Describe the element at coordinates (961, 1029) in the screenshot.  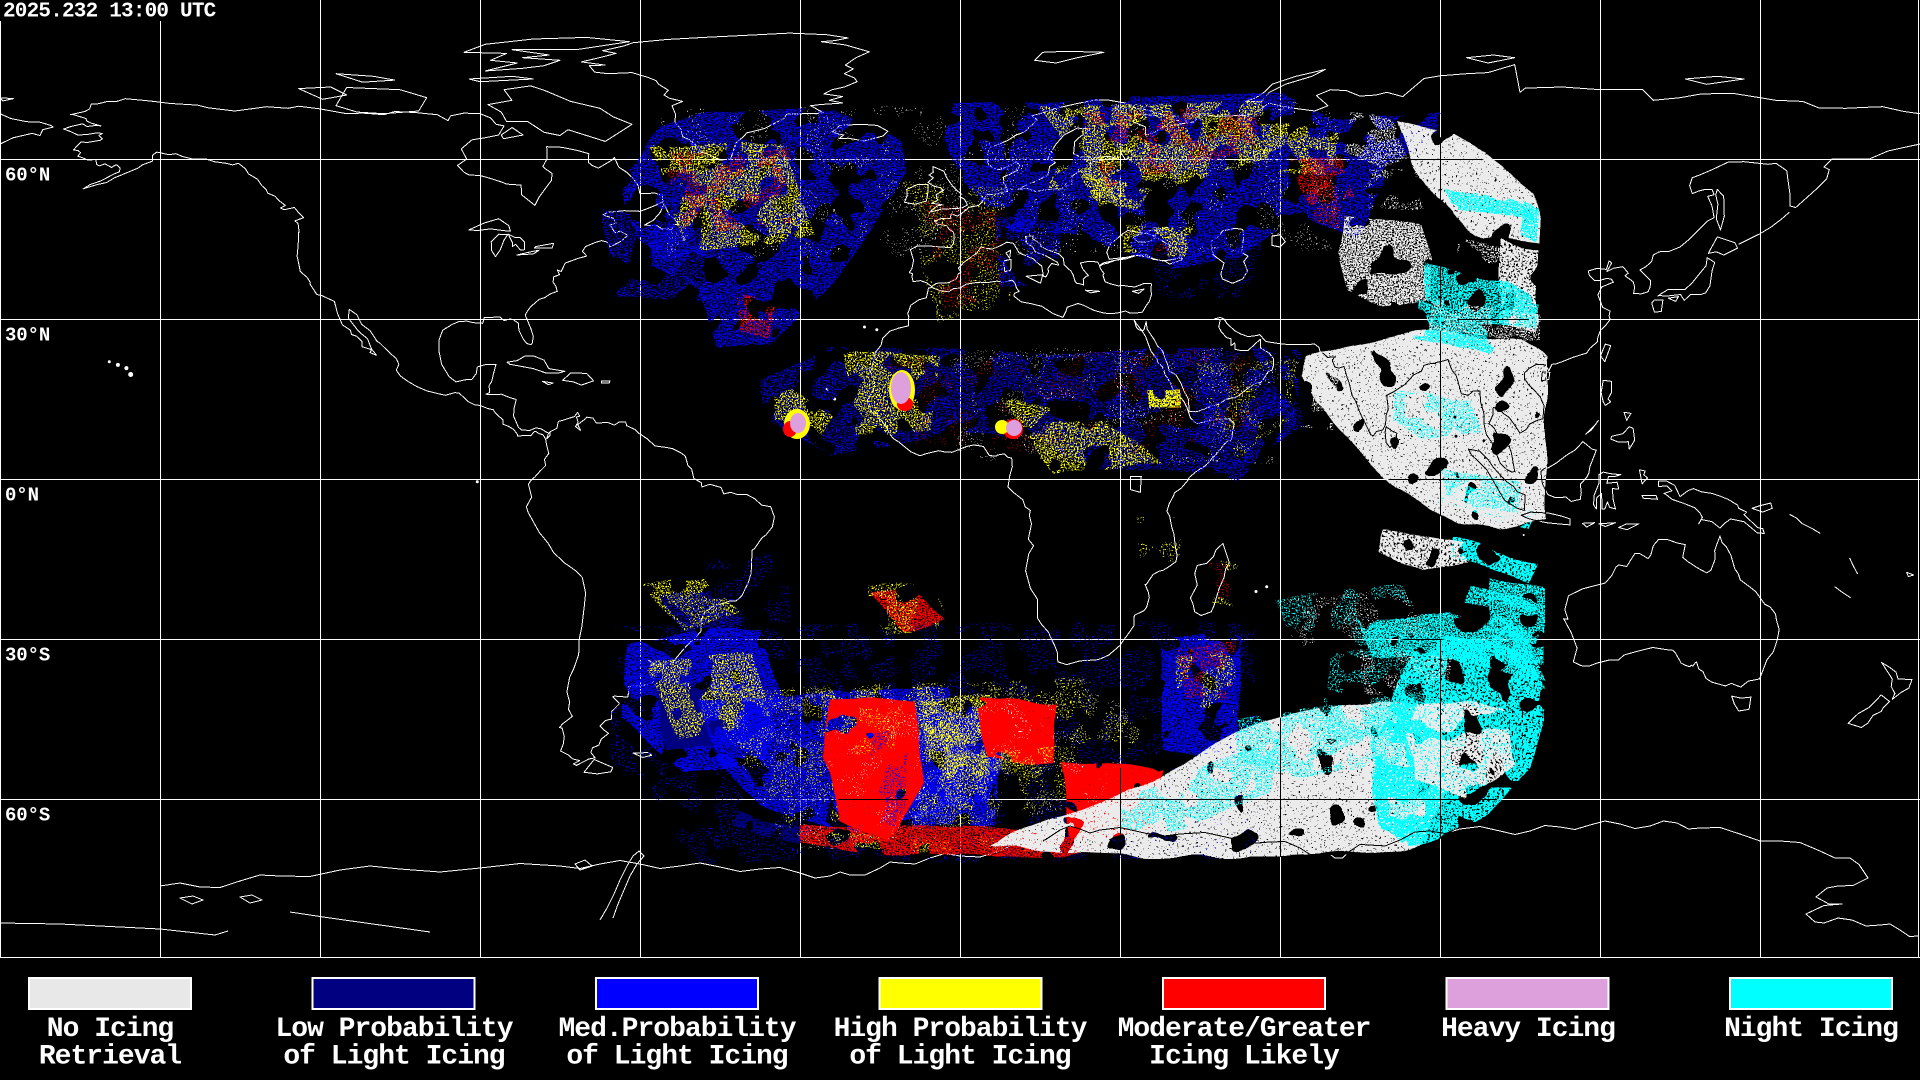
I see `svg-text: High Probability` at that location.